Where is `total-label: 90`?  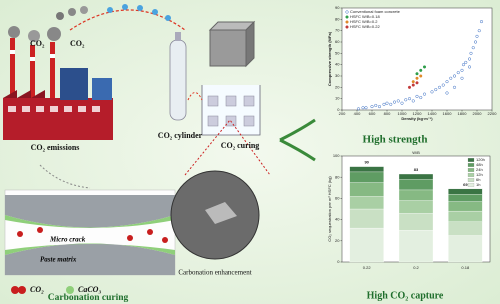 total-label: 90 is located at coordinates (366, 162).